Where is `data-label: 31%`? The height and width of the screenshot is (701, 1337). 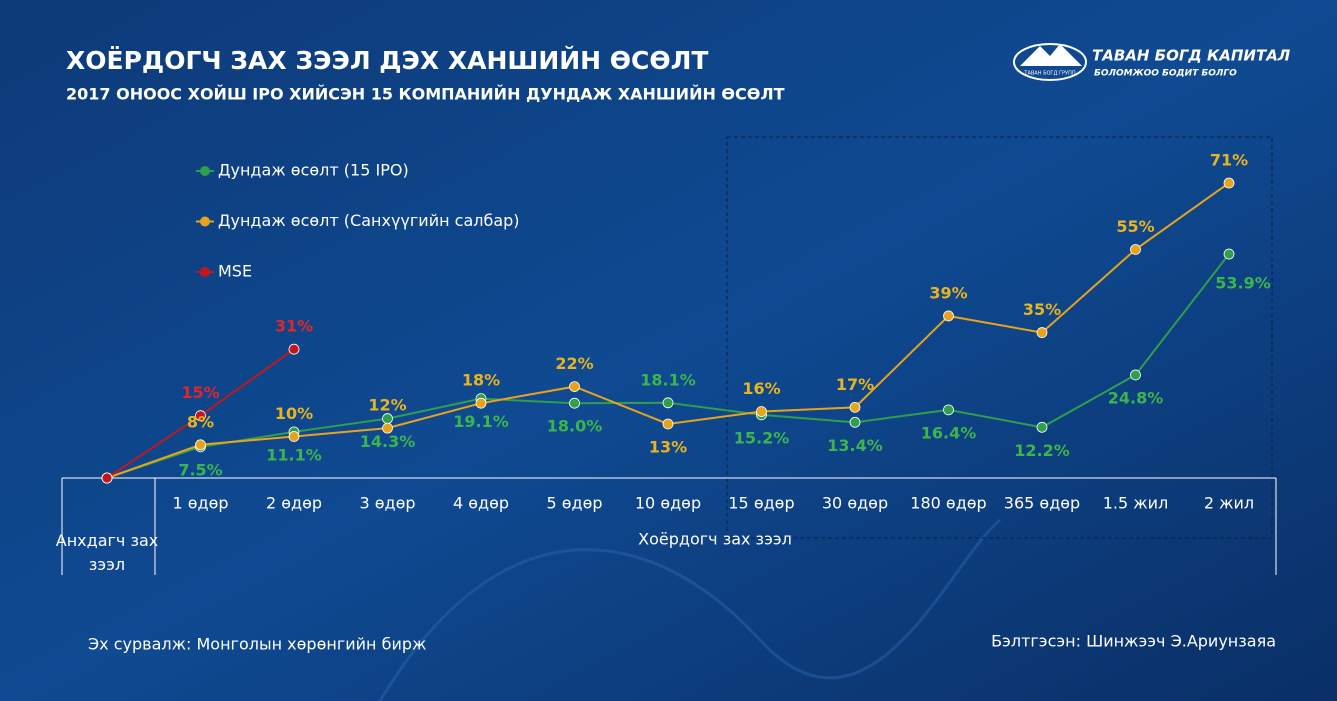
data-label: 31% is located at coordinates (294, 326).